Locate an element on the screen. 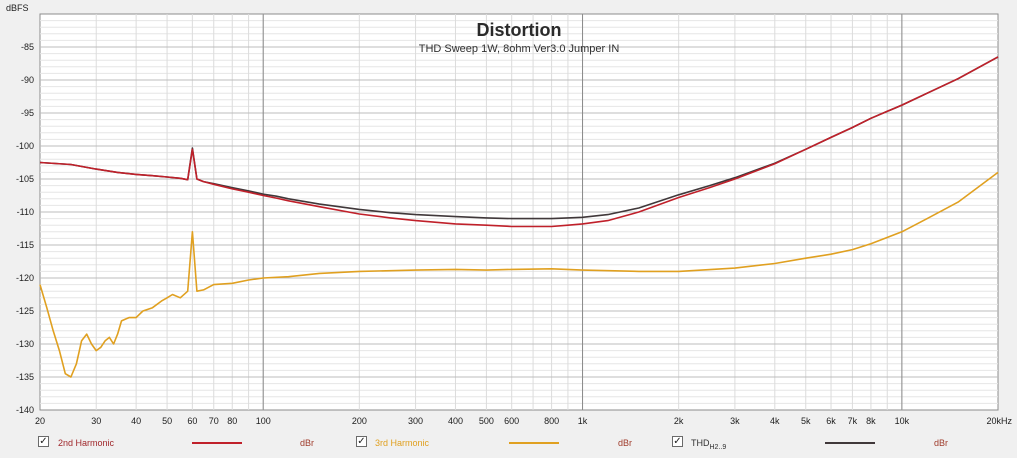  x-tick-label: 70 is located at coordinates (214, 421).